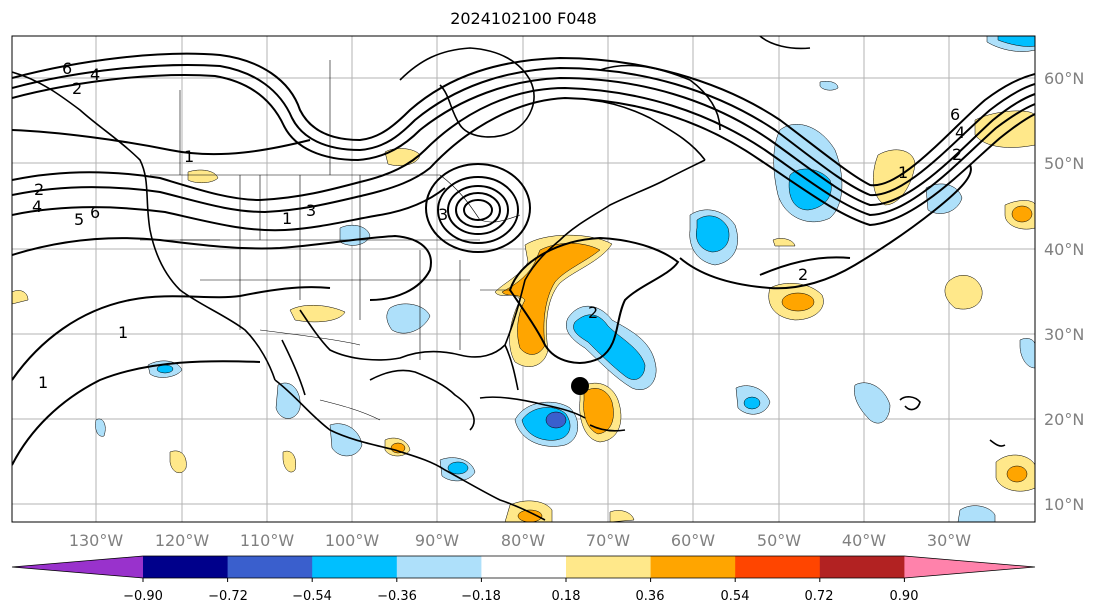 The image size is (1105, 615). I want to click on lon-label: 70°W, so click(608, 540).